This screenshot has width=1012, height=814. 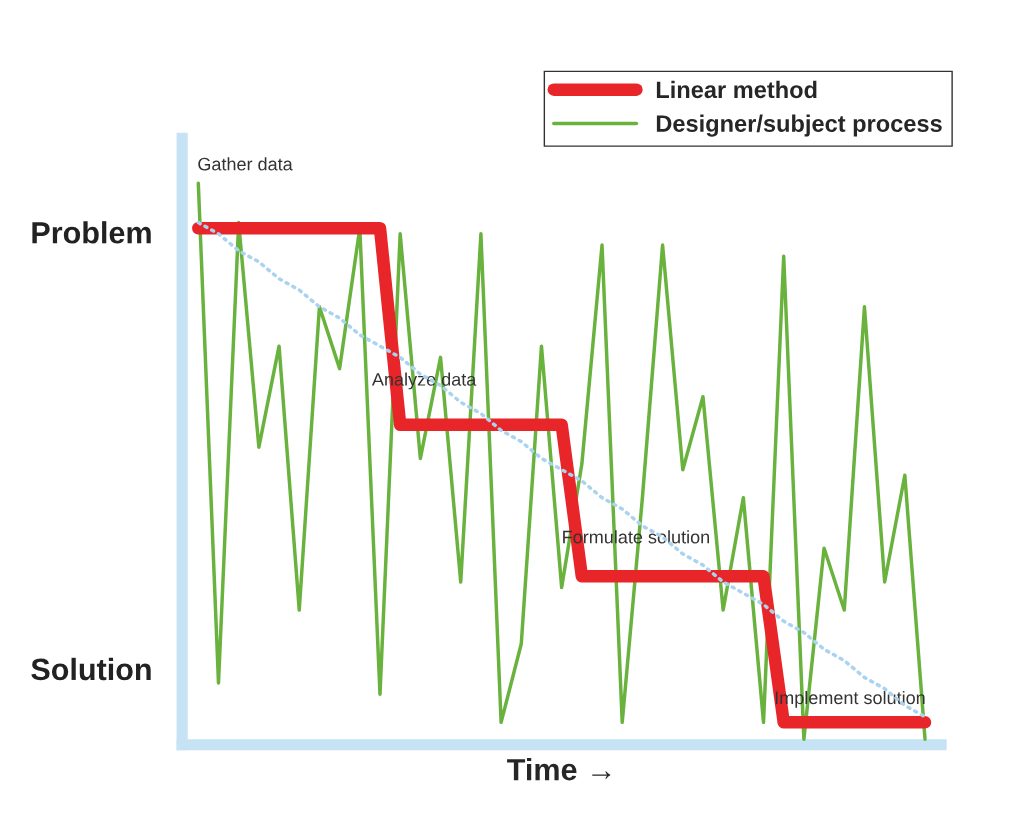 I want to click on legend-label: Linear method, so click(x=736, y=89).